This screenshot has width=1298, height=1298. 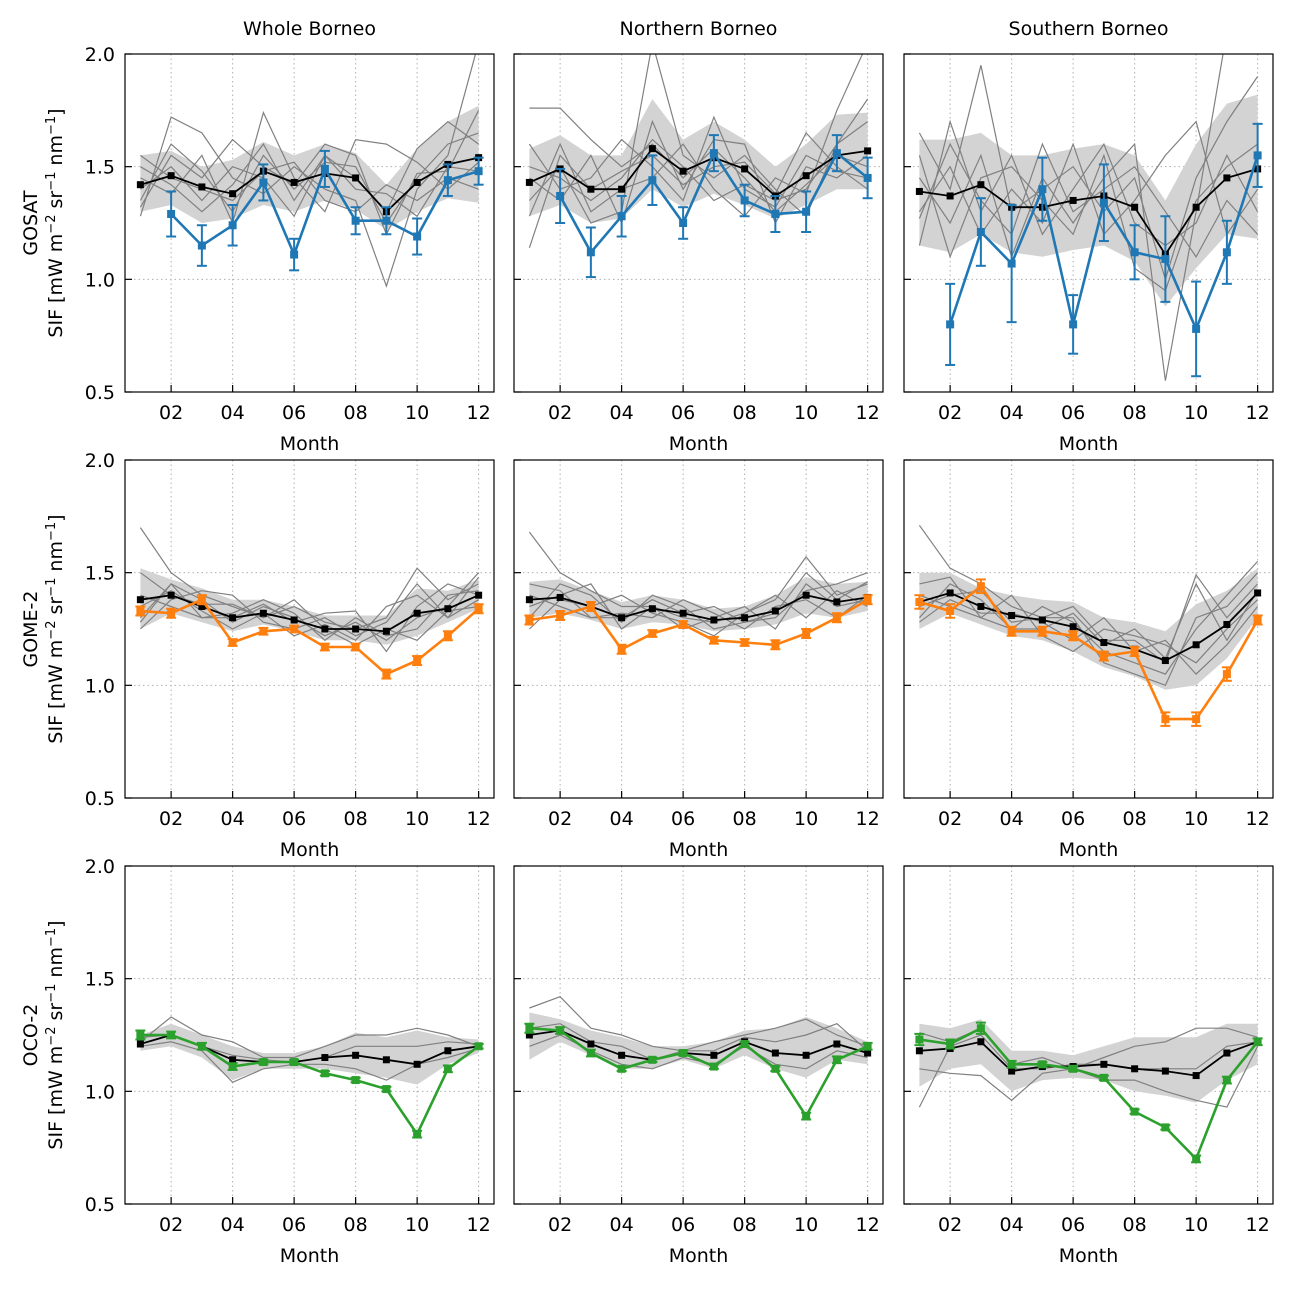 What do you see at coordinates (56, 923) in the screenshot?
I see `y-axis-label-part: ]` at bounding box center [56, 923].